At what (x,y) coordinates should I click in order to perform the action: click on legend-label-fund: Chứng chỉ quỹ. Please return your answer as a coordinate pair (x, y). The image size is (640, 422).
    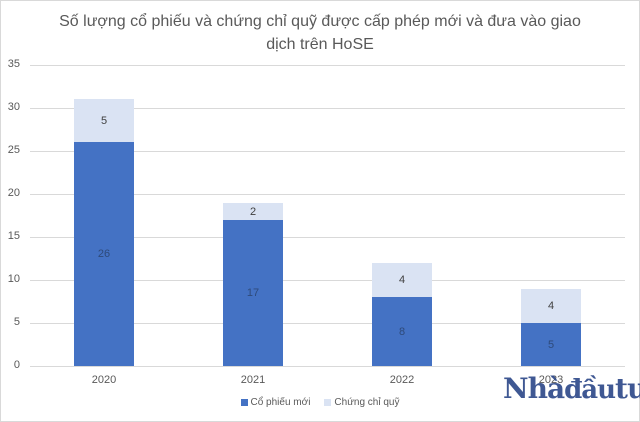
    Looking at the image, I should click on (367, 402).